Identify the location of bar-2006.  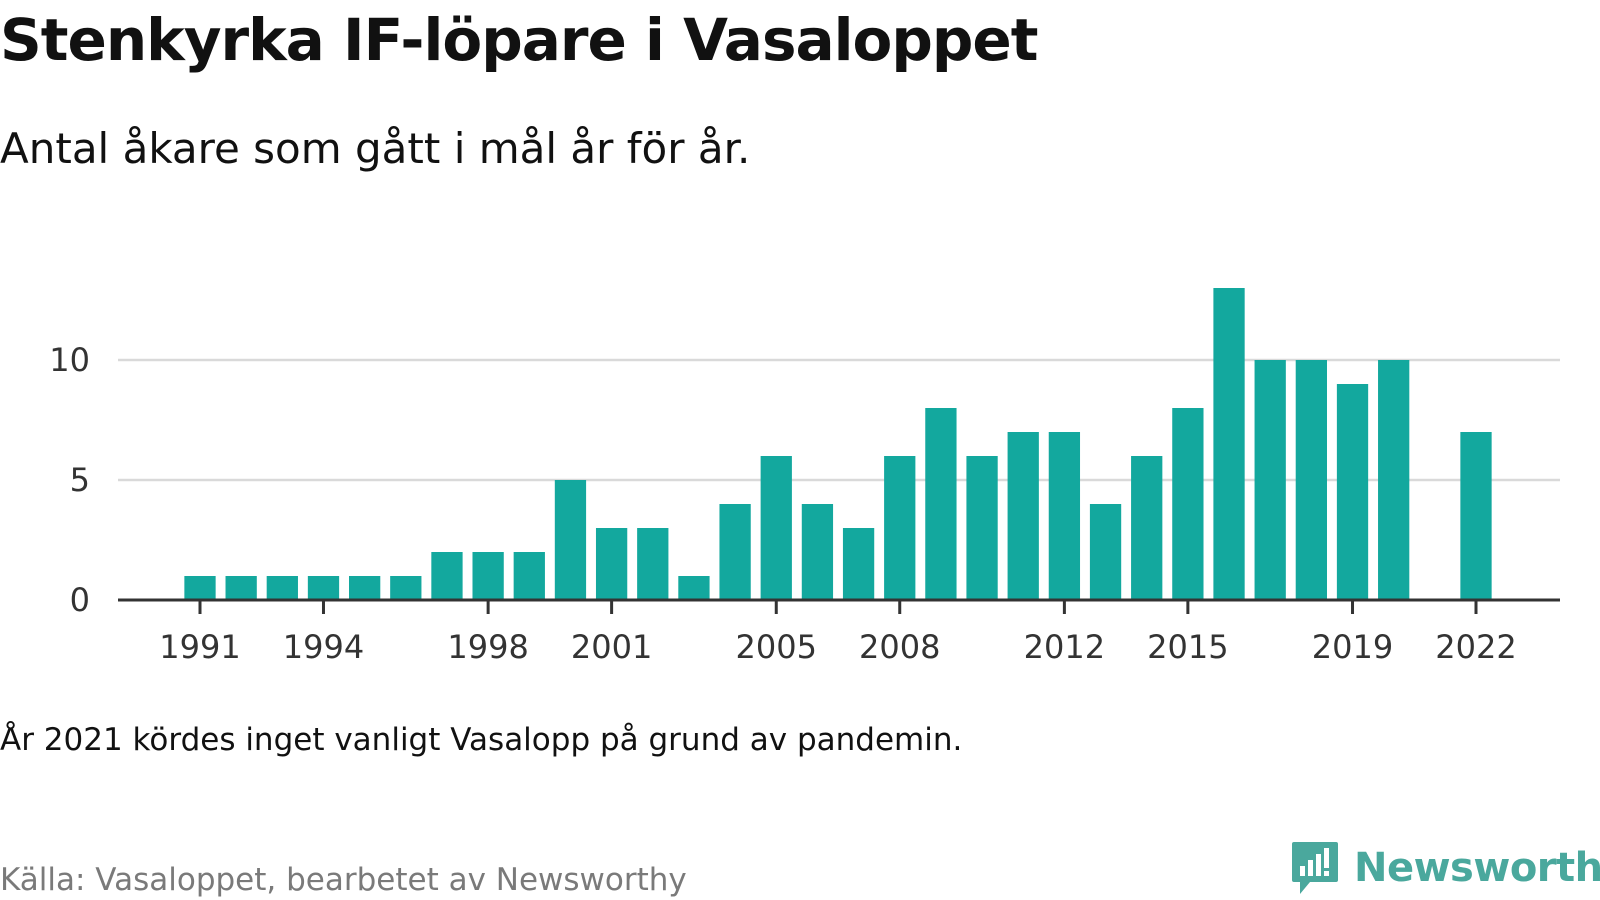
(817, 552).